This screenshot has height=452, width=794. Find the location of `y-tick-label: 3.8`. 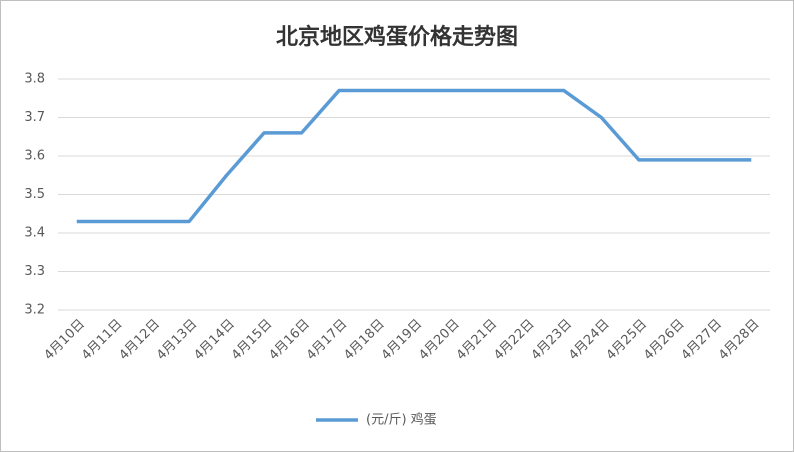

y-tick-label: 3.8 is located at coordinates (34, 79).